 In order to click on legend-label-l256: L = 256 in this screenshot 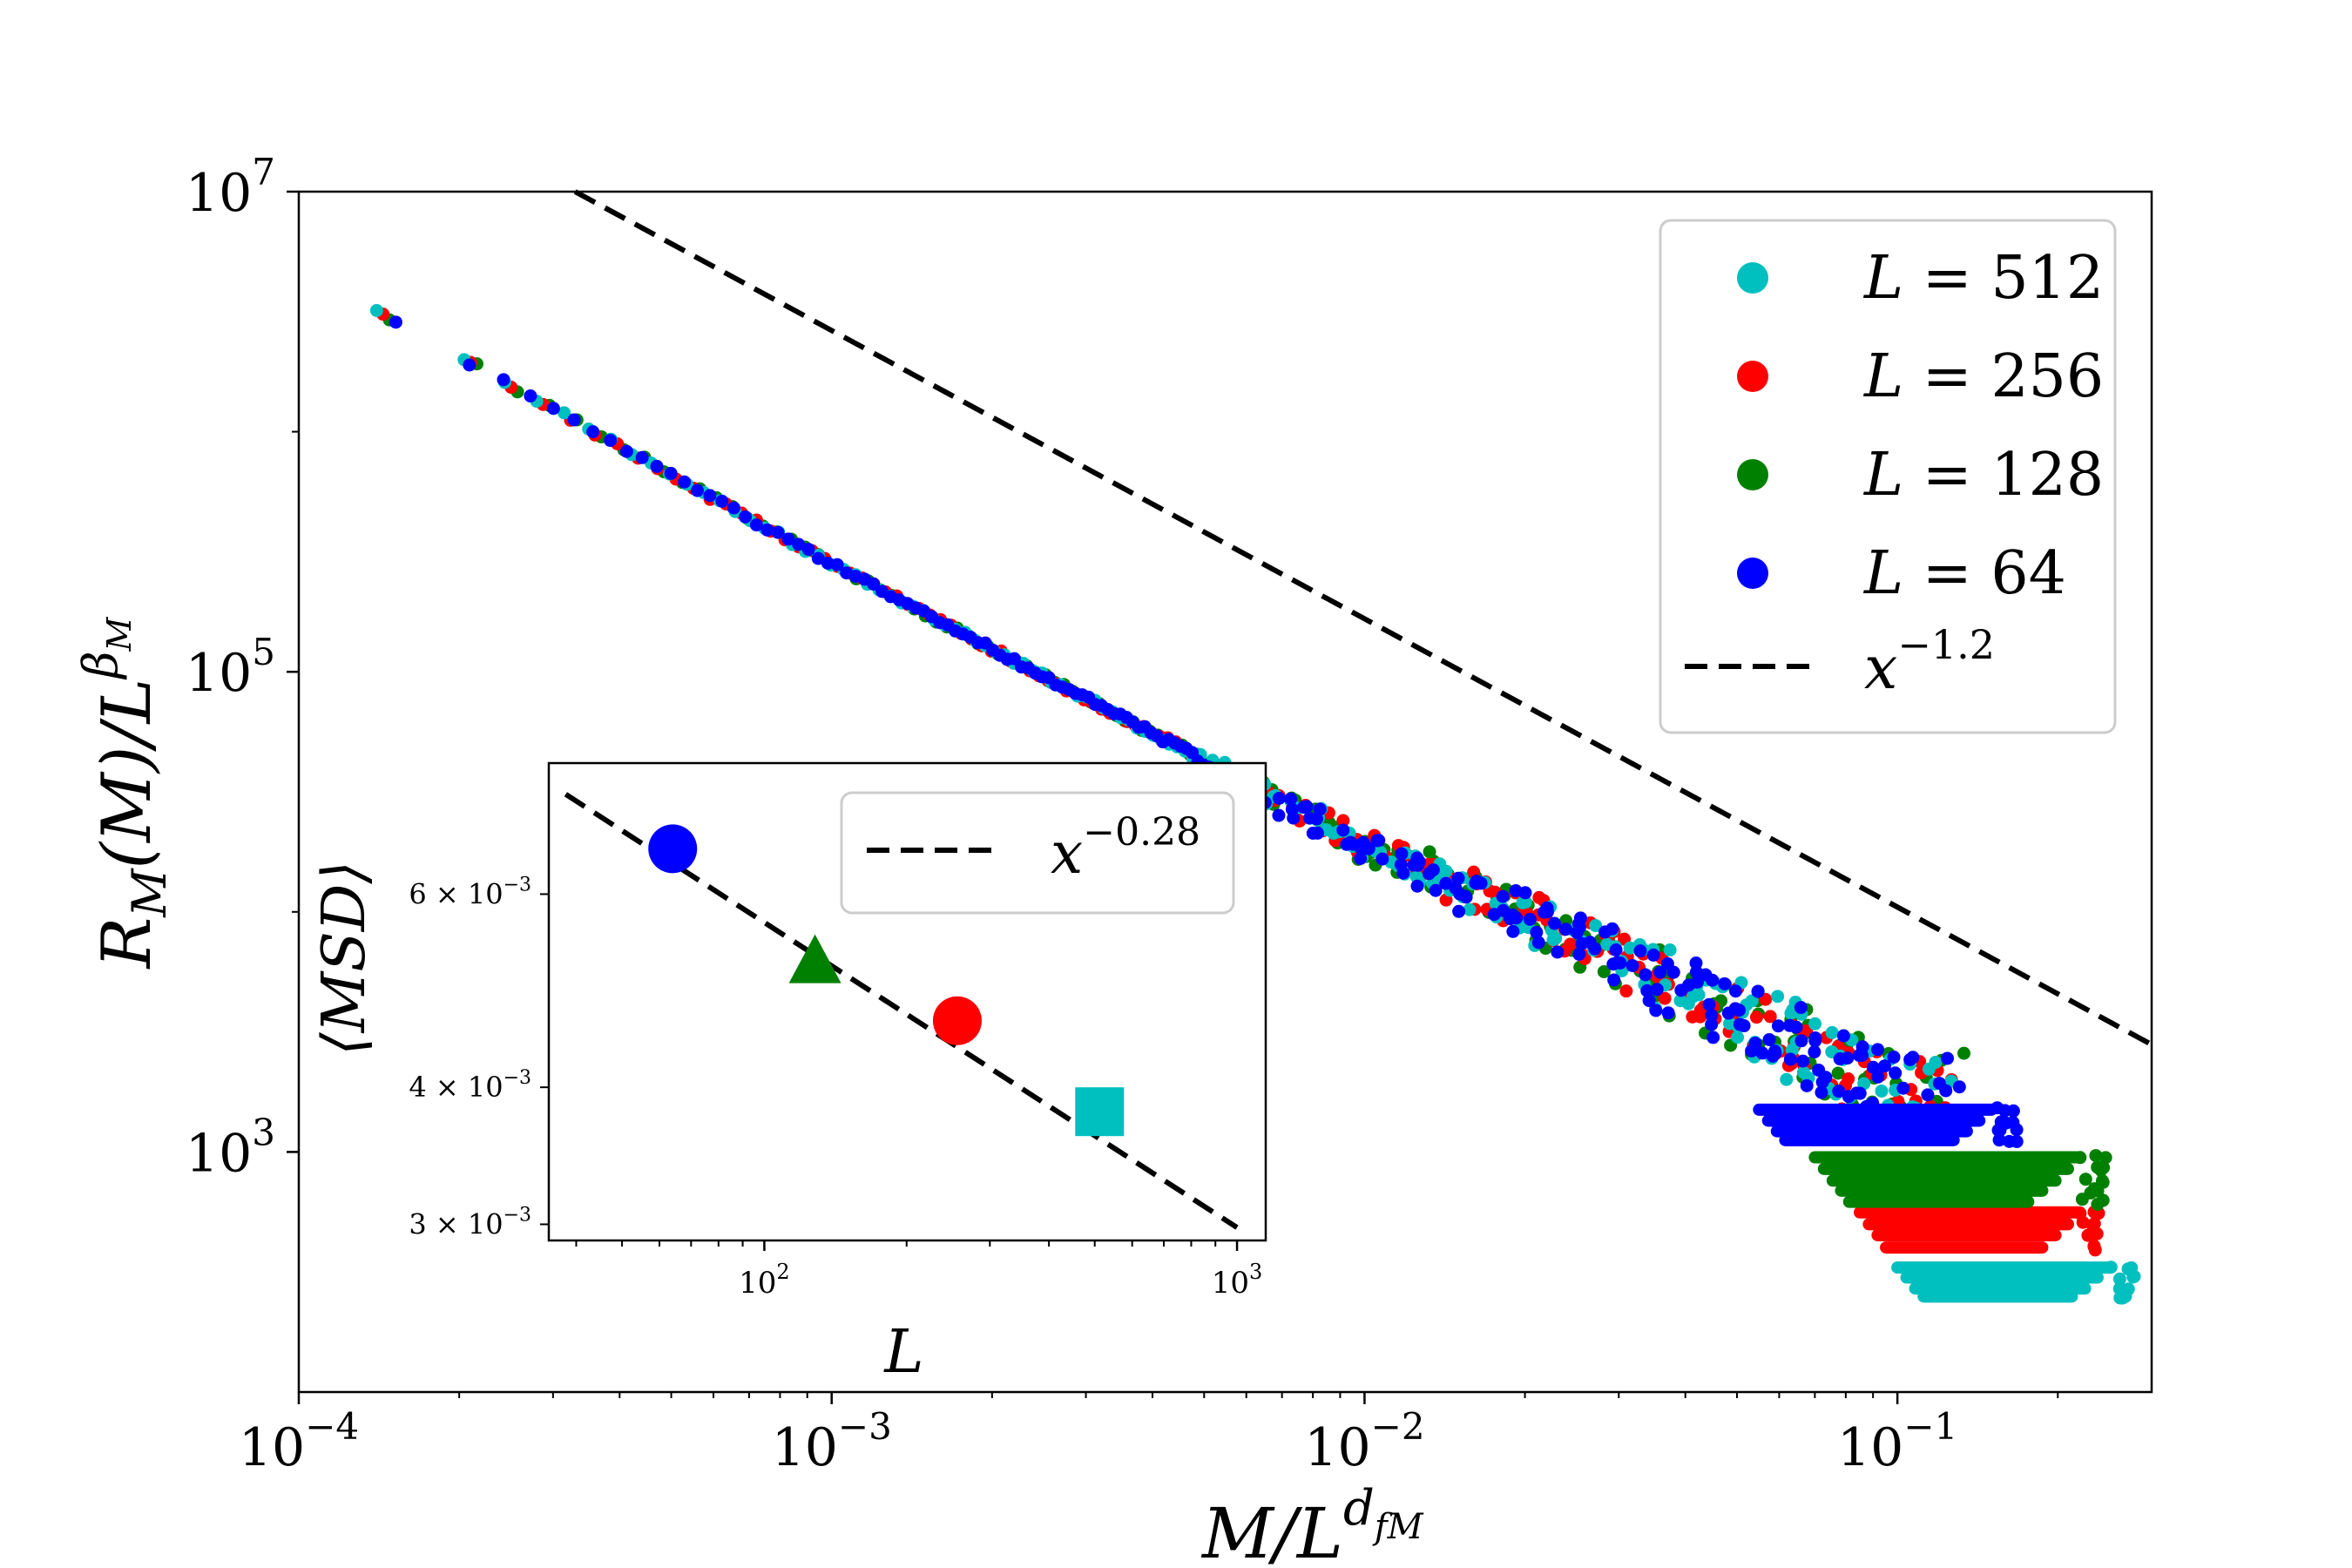, I will do `click(1983, 376)`.